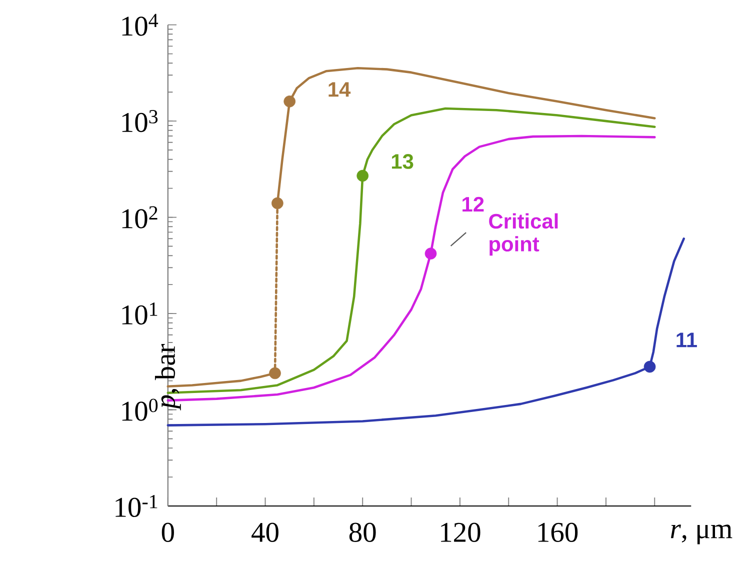 Image resolution: width=736 pixels, height=576 pixels. I want to click on x-tick-label: 160, so click(558, 532).